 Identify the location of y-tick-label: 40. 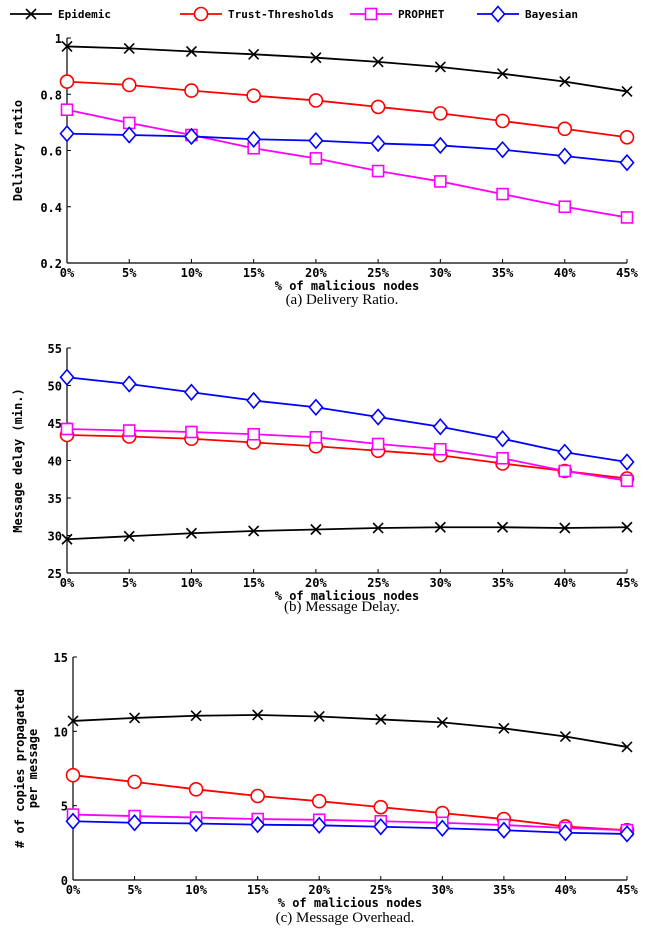
(55, 462).